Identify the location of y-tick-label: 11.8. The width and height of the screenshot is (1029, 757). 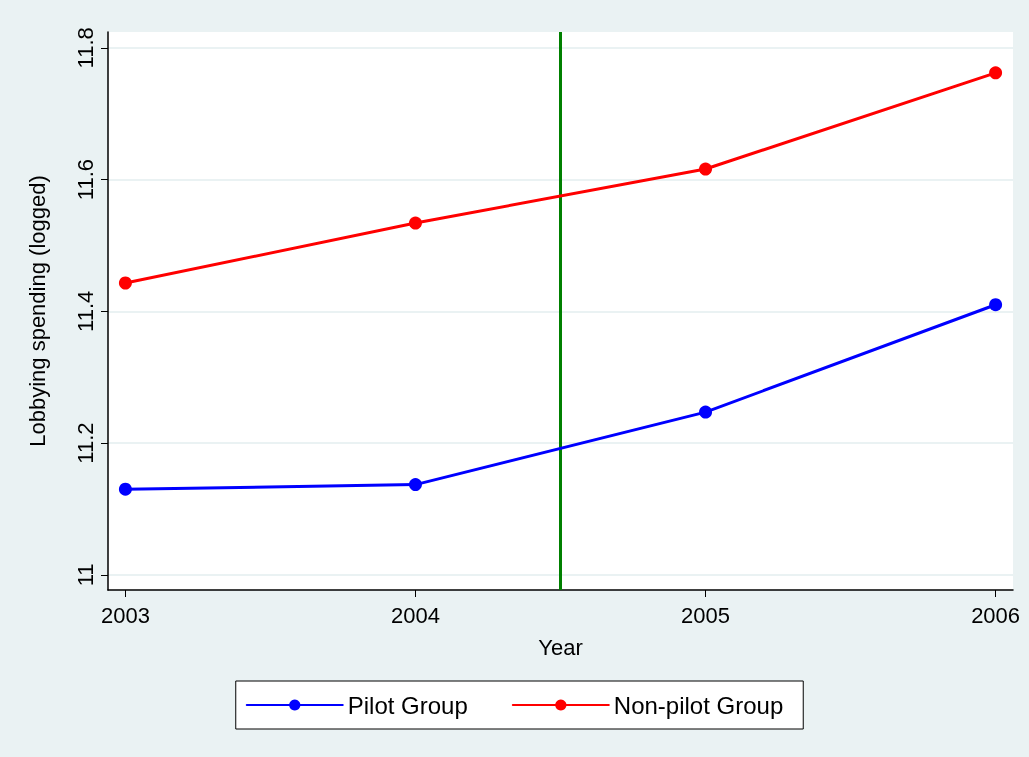
(85, 48).